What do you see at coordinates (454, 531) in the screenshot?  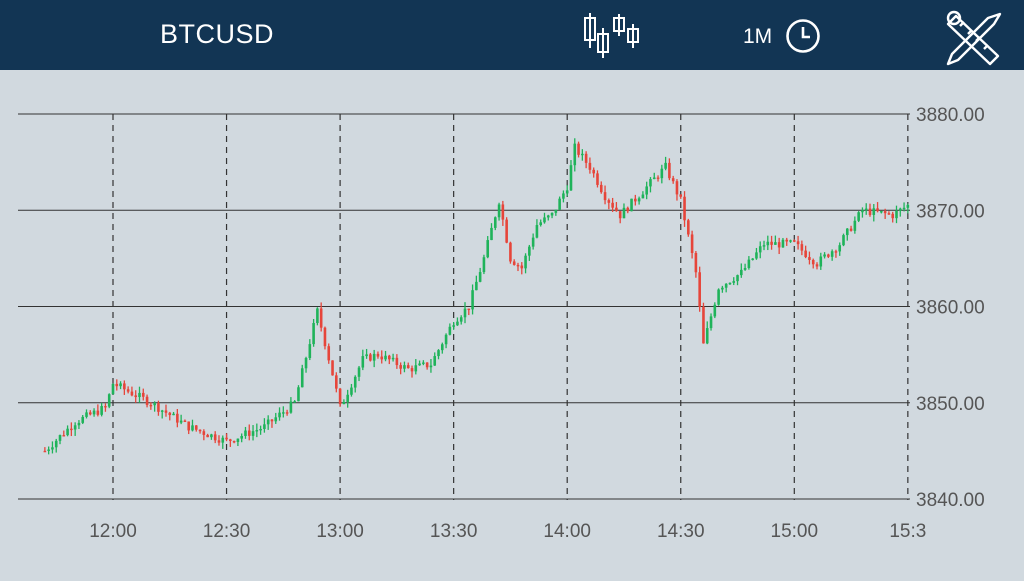 I see `x-tick-label: 13:30` at bounding box center [454, 531].